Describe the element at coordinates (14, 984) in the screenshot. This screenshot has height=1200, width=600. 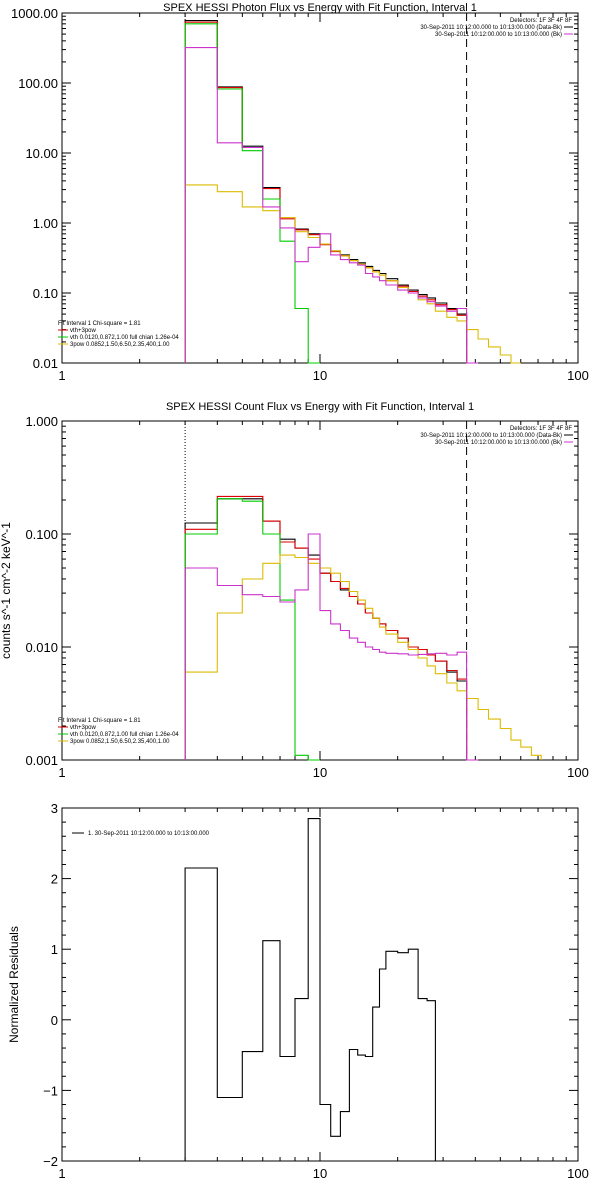
I see `y-axis-label: Normalized Residuals` at that location.